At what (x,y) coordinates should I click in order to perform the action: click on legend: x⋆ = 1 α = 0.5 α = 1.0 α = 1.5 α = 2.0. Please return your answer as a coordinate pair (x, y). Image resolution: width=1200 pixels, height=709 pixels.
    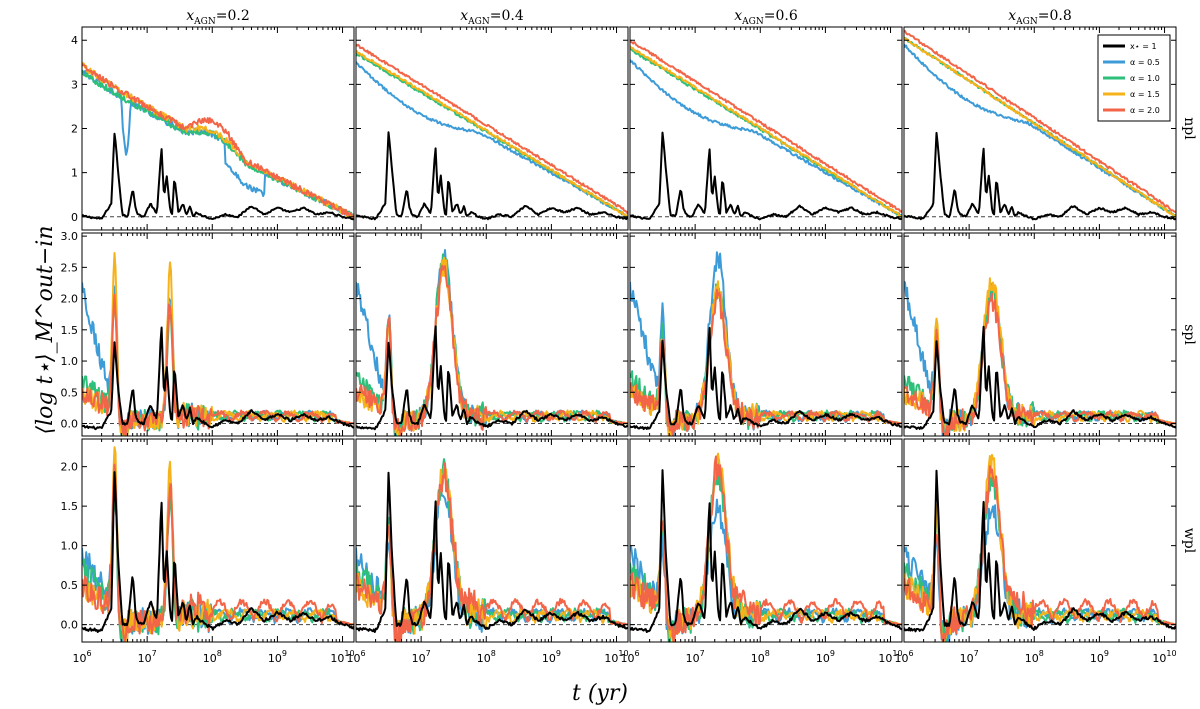
    Looking at the image, I should click on (1134, 78).